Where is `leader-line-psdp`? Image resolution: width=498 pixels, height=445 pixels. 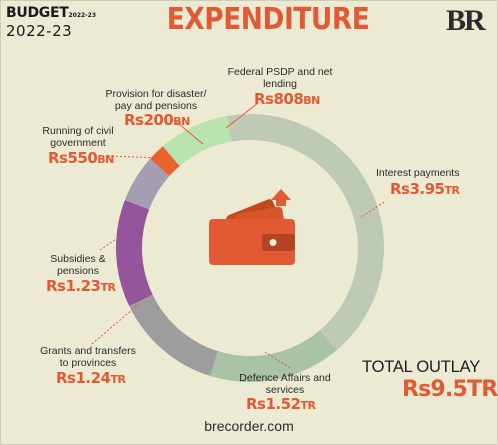
leader-line-psdp is located at coordinates (242, 115).